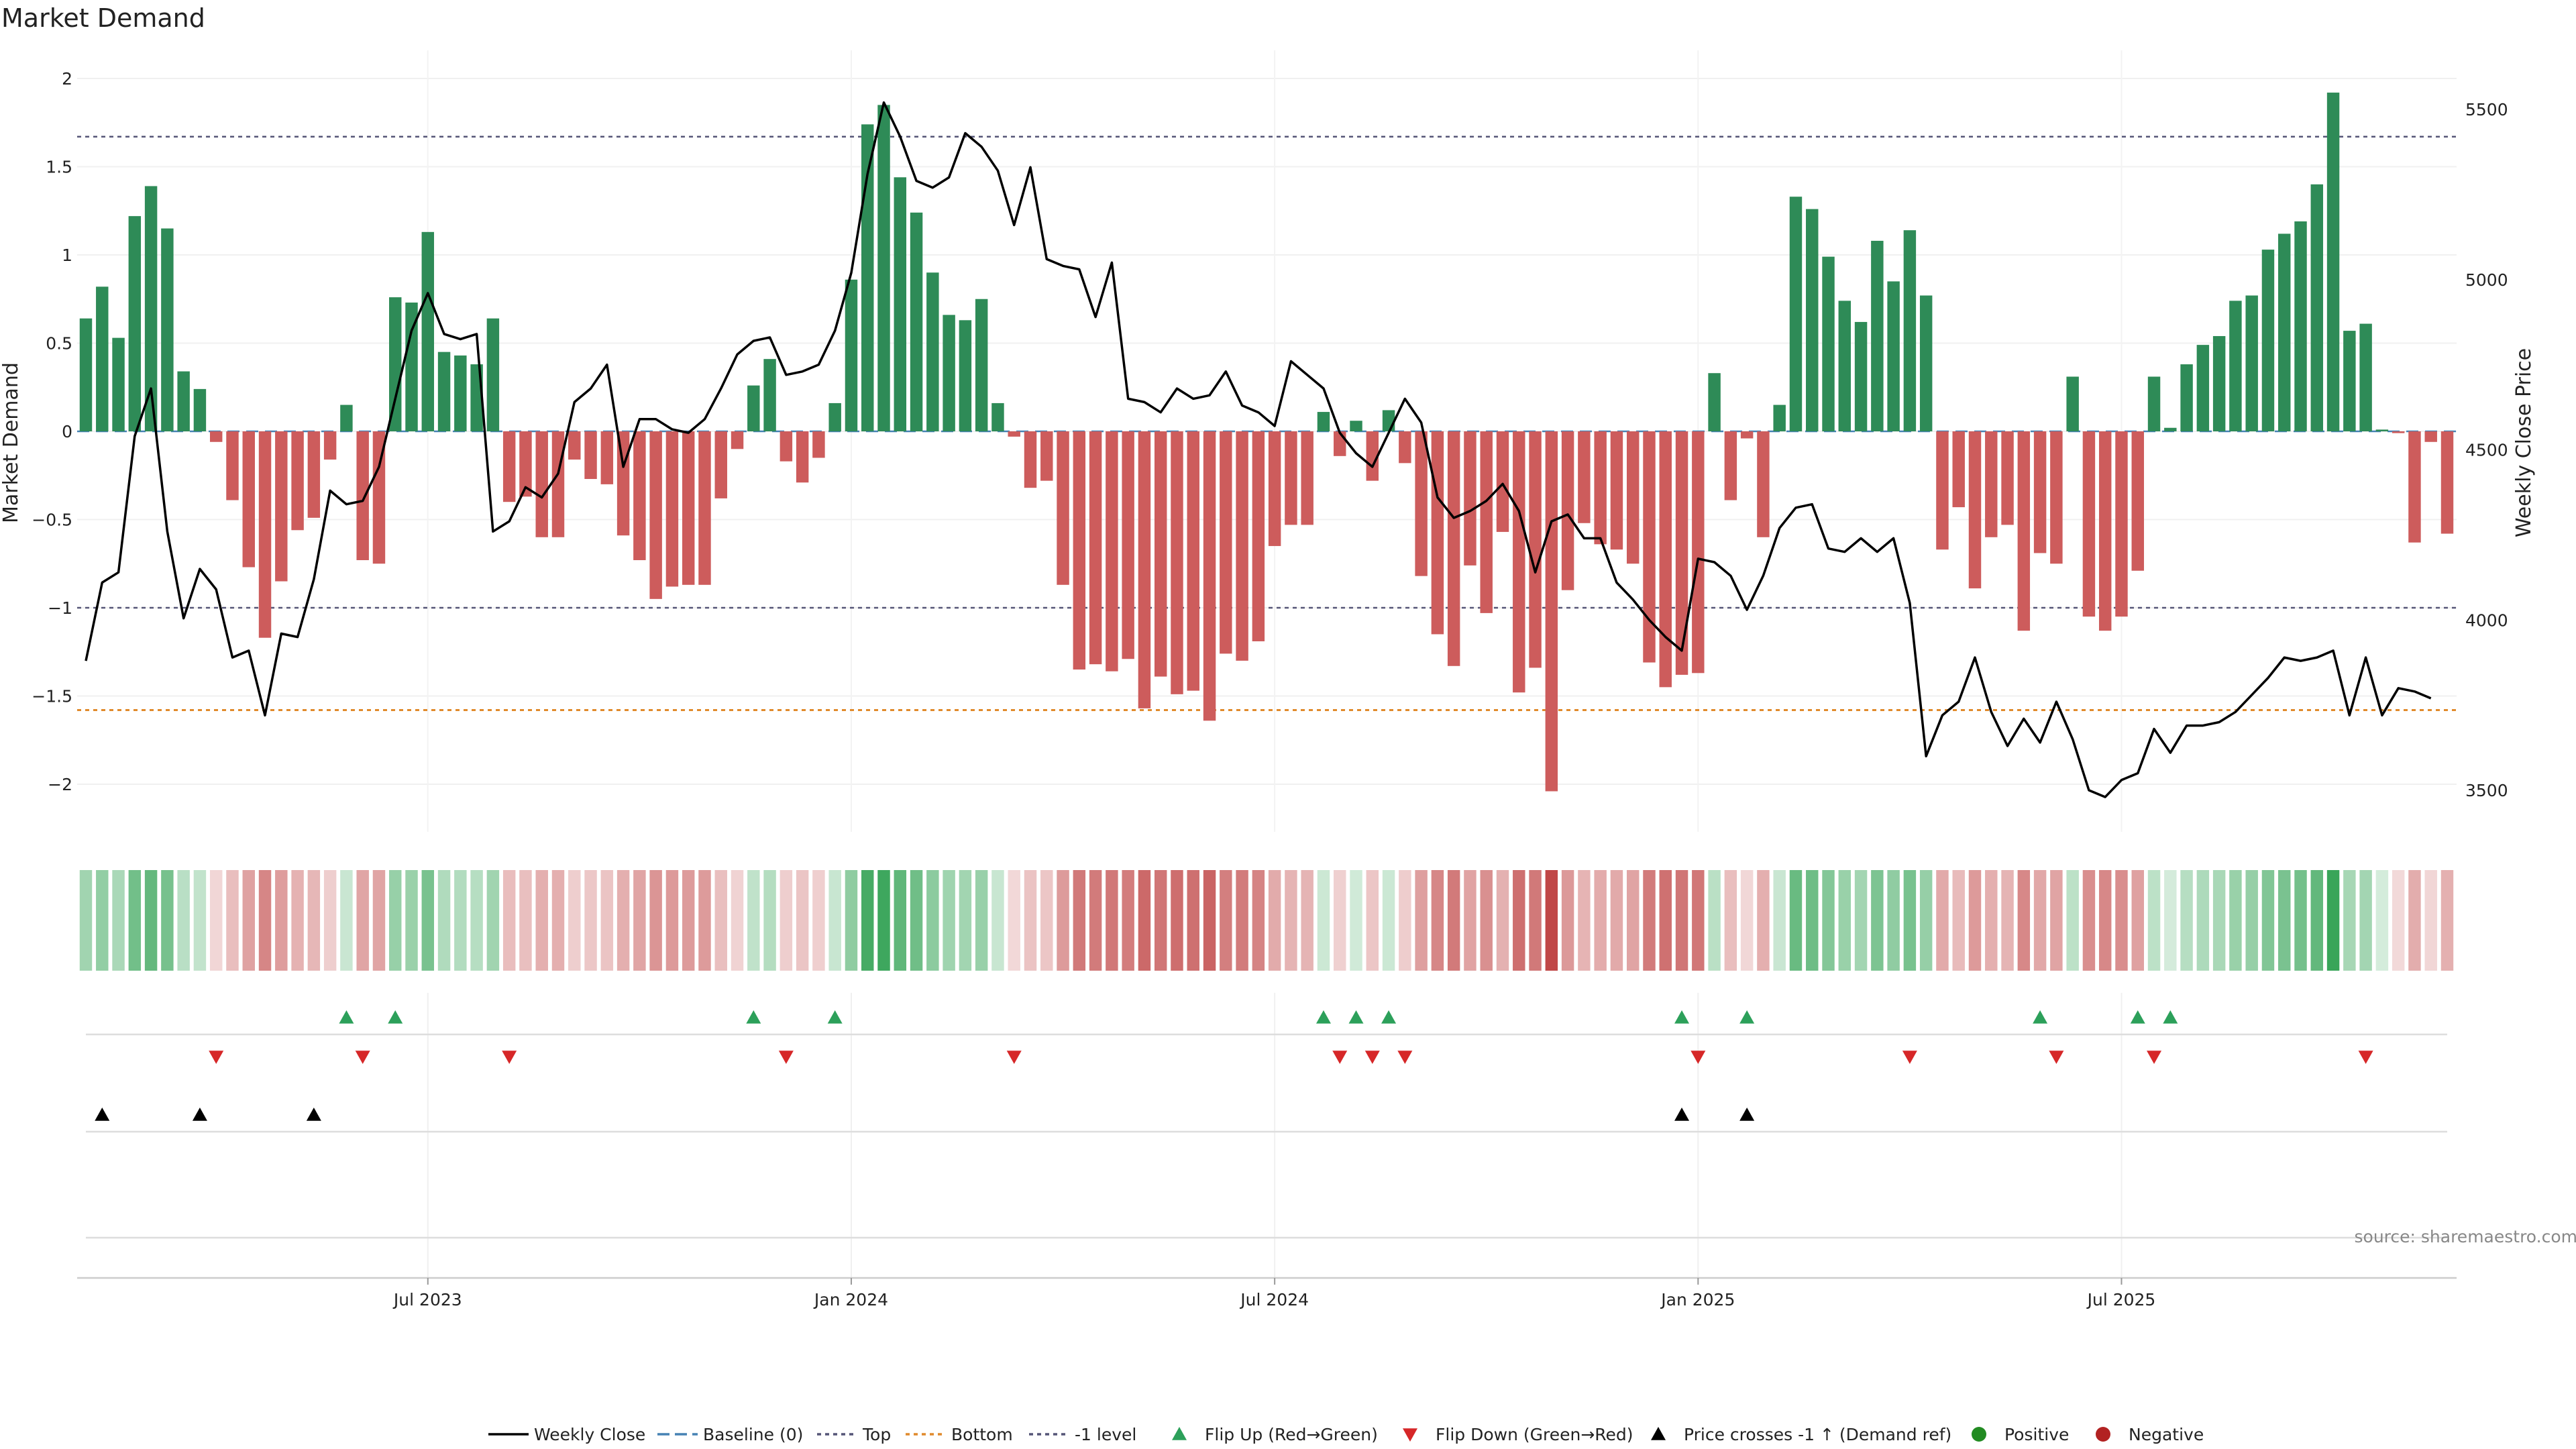  I want to click on y2-tick-label: 4500, so click(2486, 450).